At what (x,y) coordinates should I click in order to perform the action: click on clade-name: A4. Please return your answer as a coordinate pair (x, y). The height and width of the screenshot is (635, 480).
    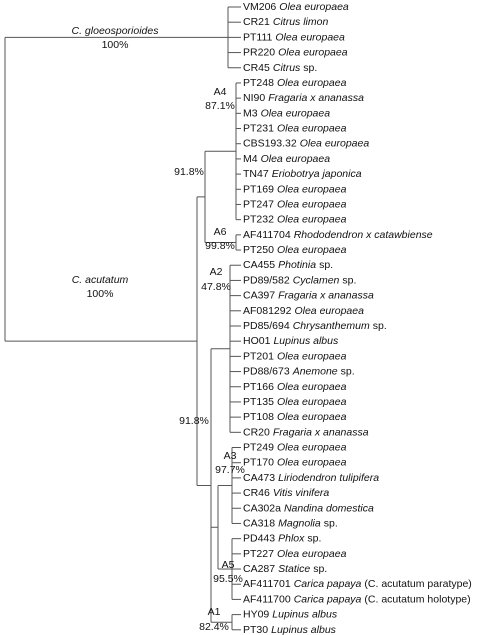
    Looking at the image, I should click on (220, 92).